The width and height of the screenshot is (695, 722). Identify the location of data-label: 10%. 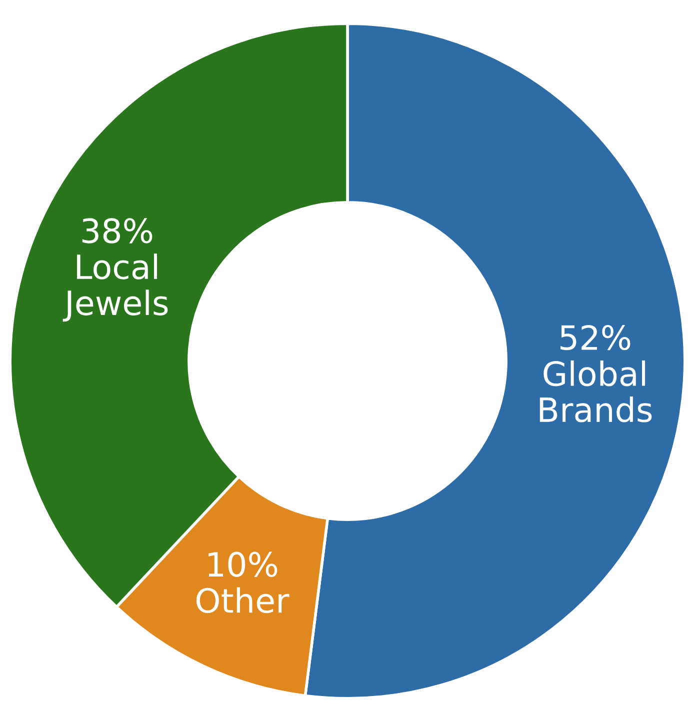
(243, 565).